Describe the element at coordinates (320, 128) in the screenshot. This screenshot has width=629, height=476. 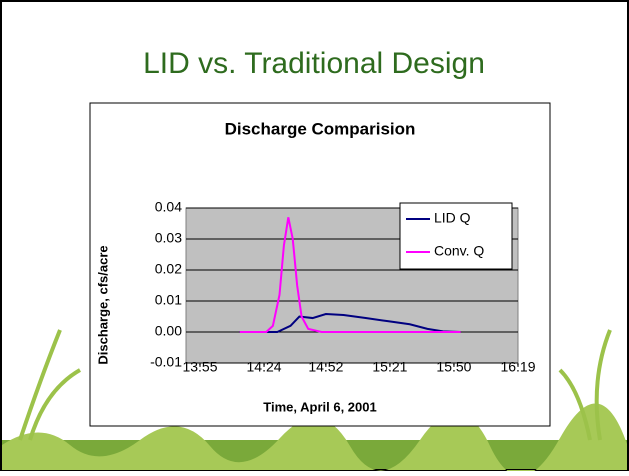
I see `chart-title: Discharge Comparision` at that location.